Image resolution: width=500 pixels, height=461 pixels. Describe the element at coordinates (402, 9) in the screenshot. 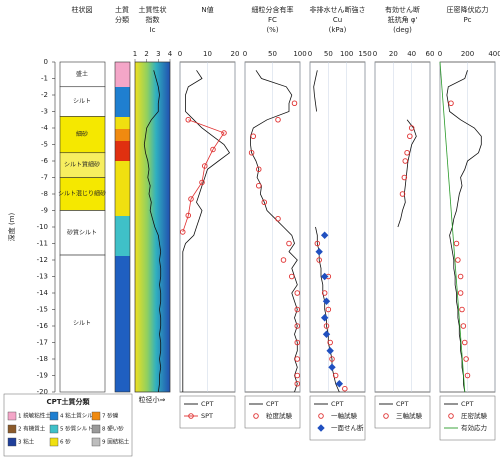

I see `panel-title: 有効せん断` at that location.